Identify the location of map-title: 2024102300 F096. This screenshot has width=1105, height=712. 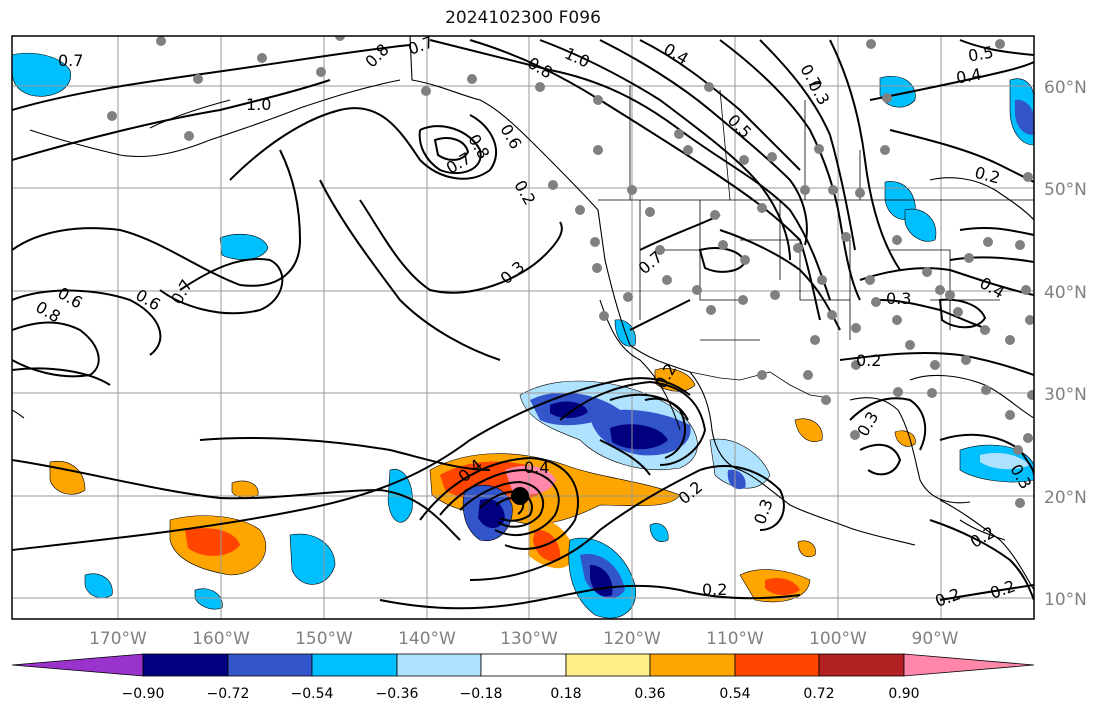
(523, 18).